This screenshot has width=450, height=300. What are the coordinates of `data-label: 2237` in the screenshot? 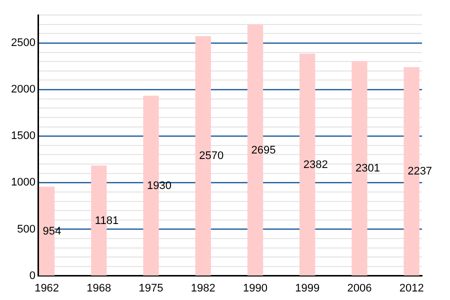 It's located at (420, 172).